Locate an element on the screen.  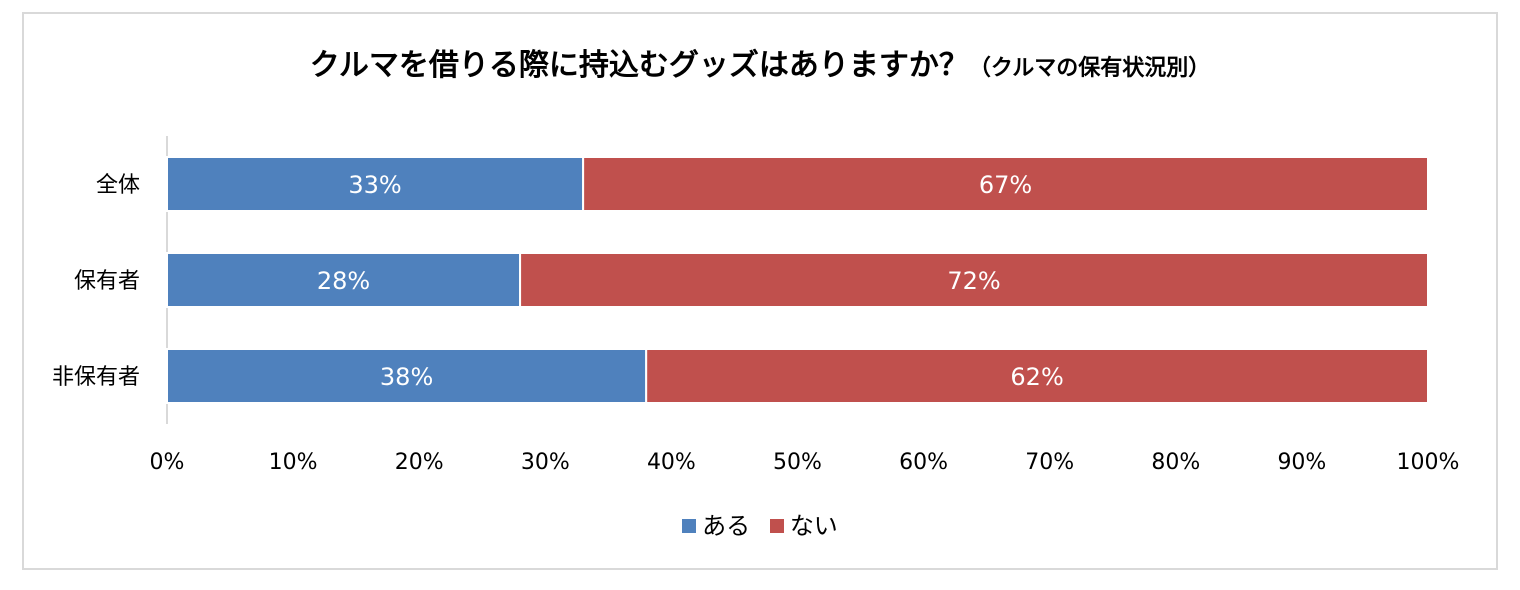
data-label: 38% is located at coordinates (406, 377).